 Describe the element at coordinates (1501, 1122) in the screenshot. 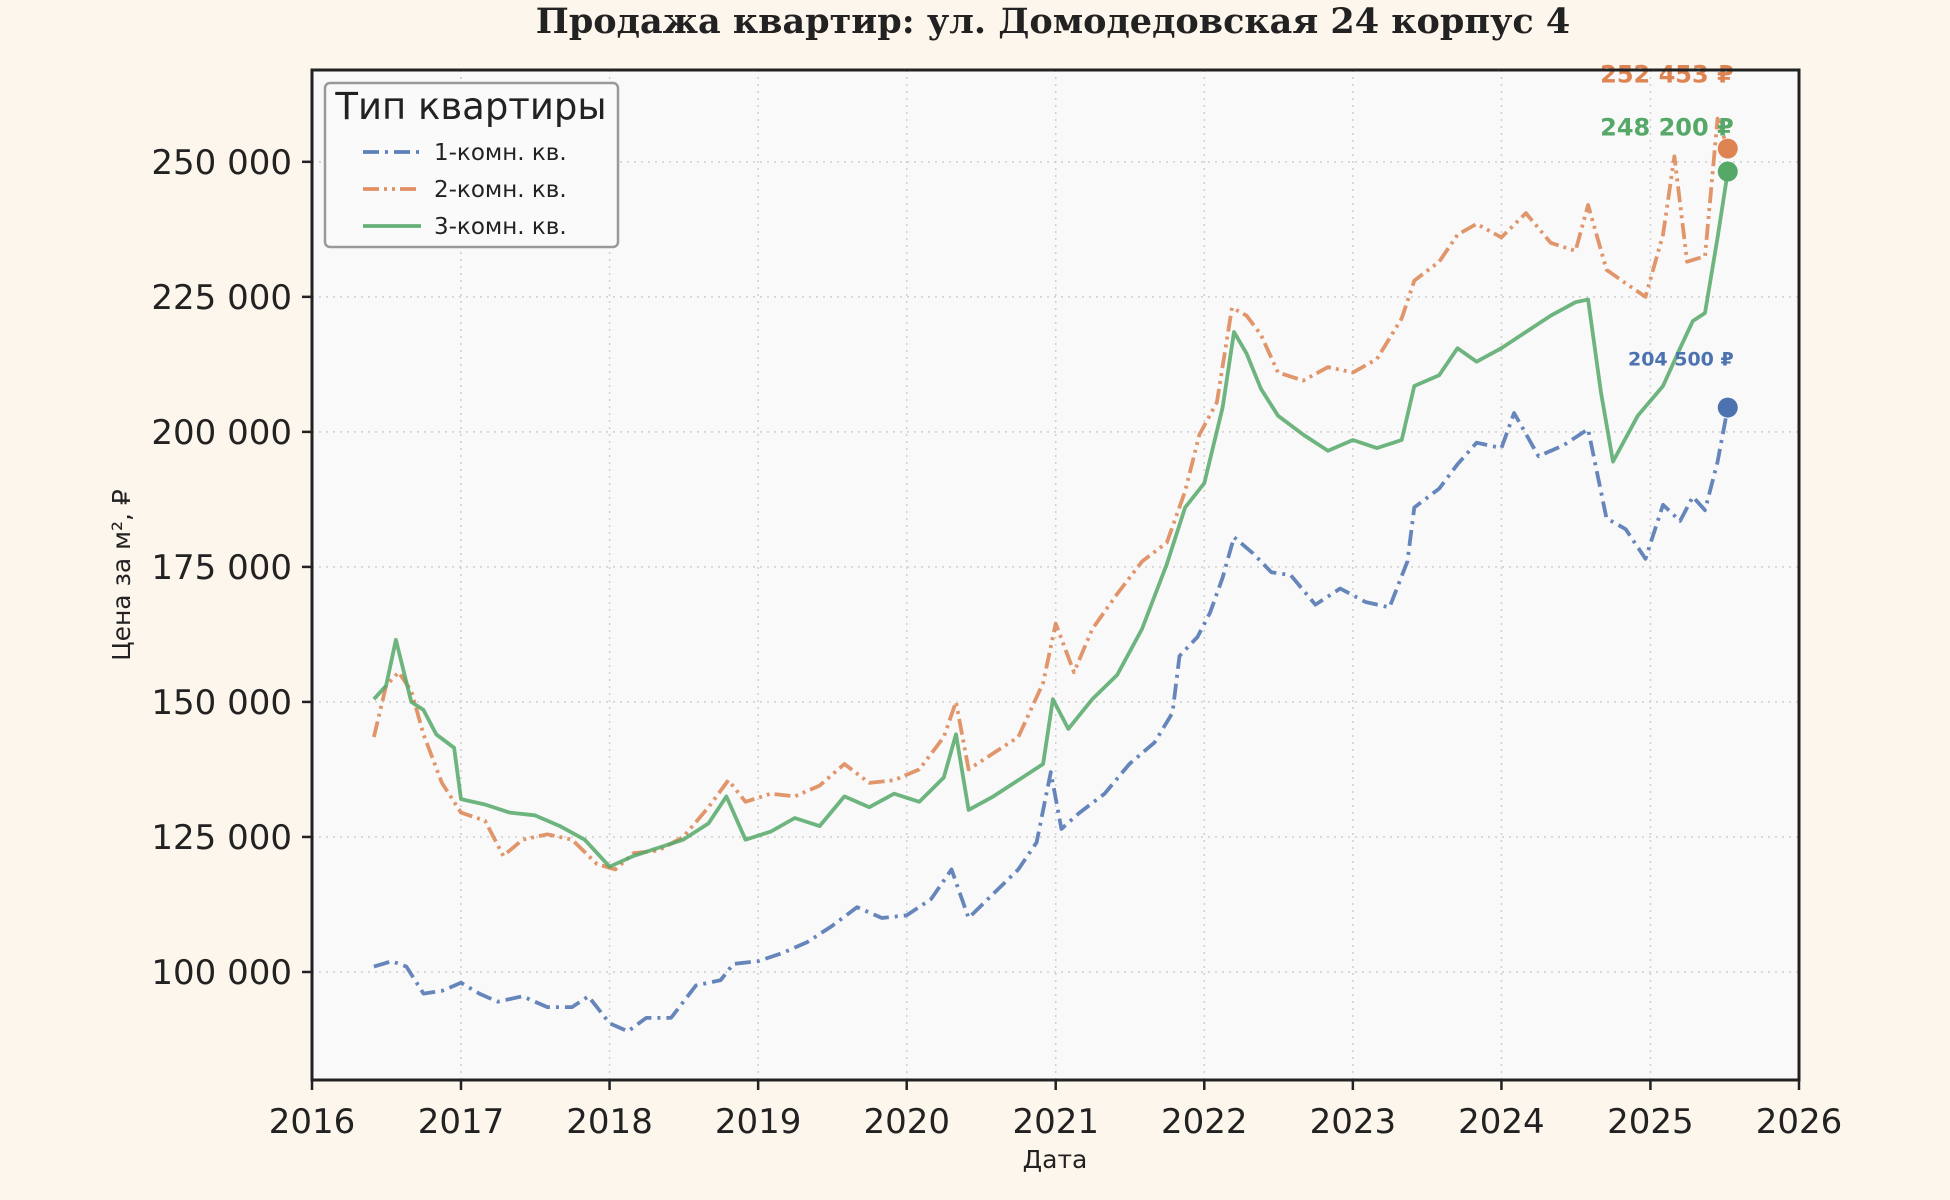

I see `x-tick-label: 2024` at that location.